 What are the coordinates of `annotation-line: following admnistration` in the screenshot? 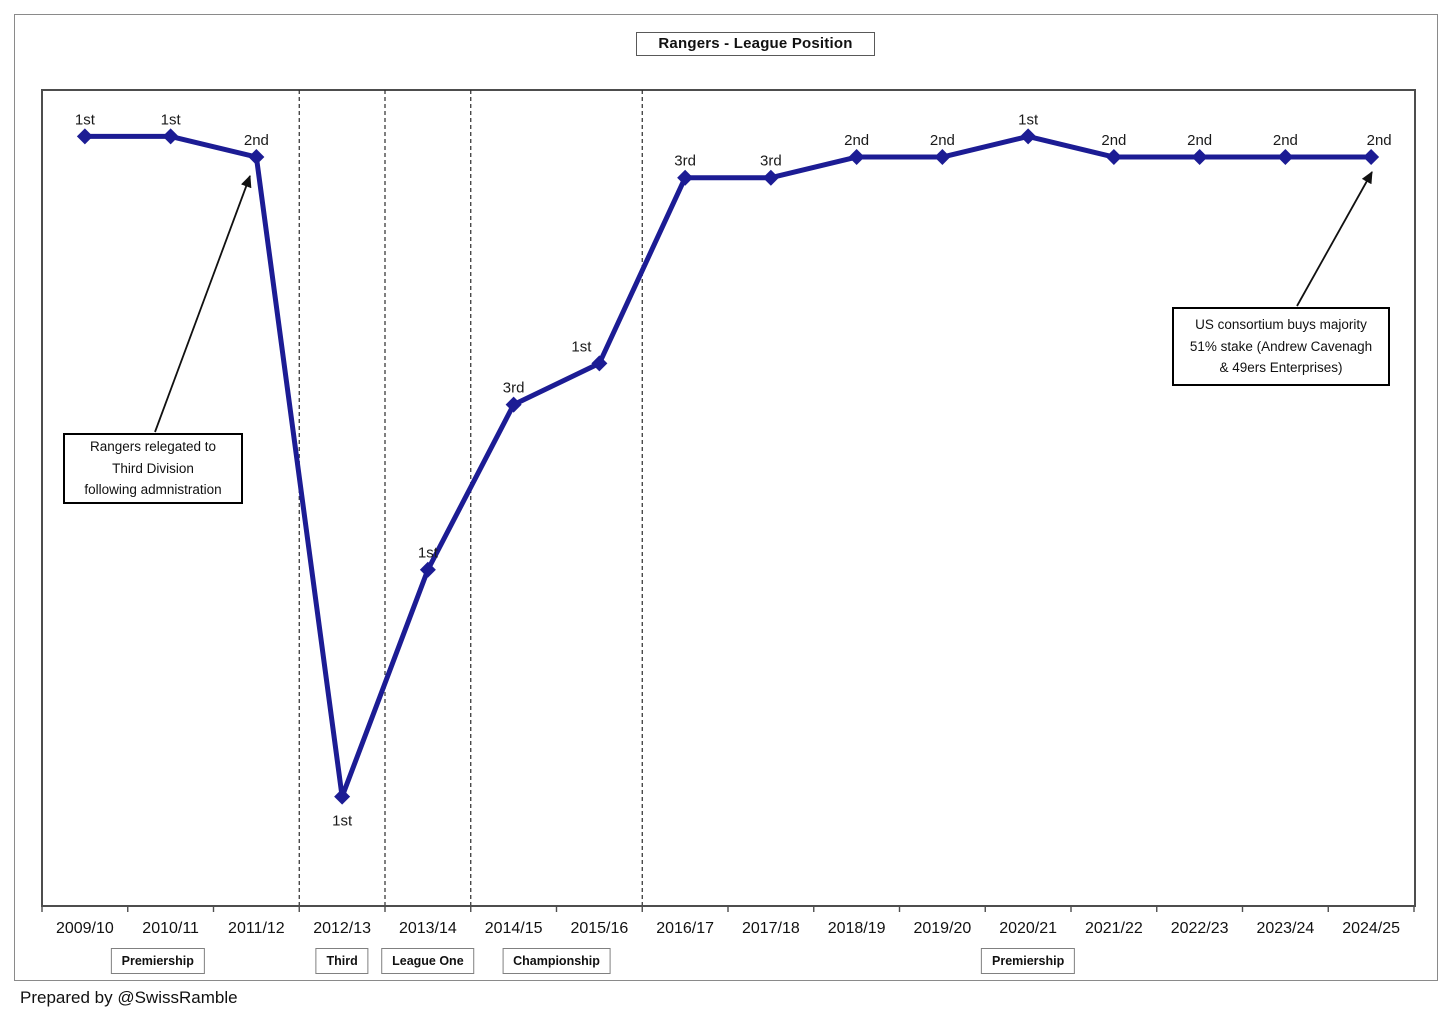 It's located at (153, 490).